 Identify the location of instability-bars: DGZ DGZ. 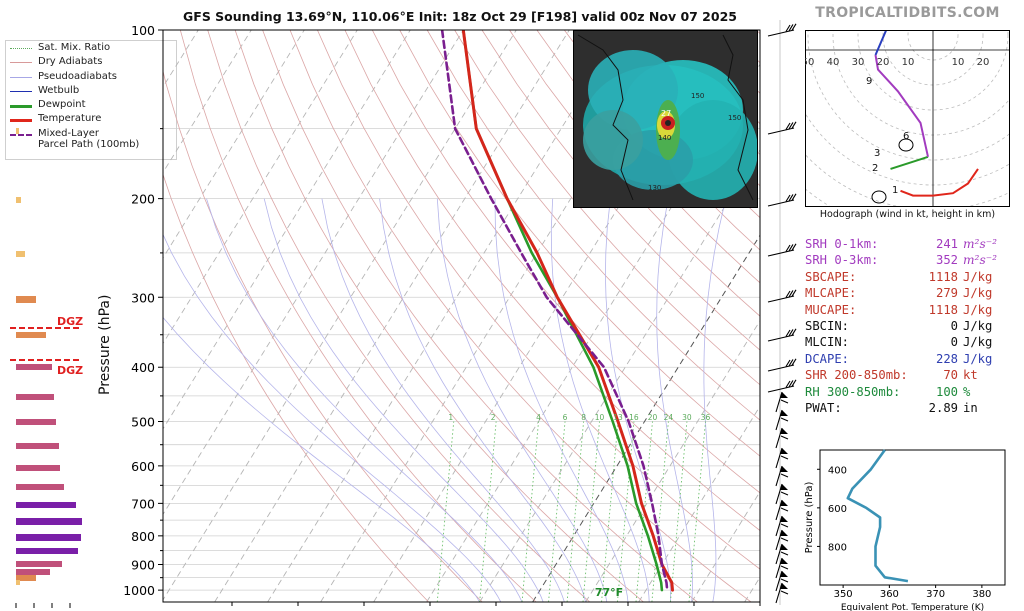
(46, 368).